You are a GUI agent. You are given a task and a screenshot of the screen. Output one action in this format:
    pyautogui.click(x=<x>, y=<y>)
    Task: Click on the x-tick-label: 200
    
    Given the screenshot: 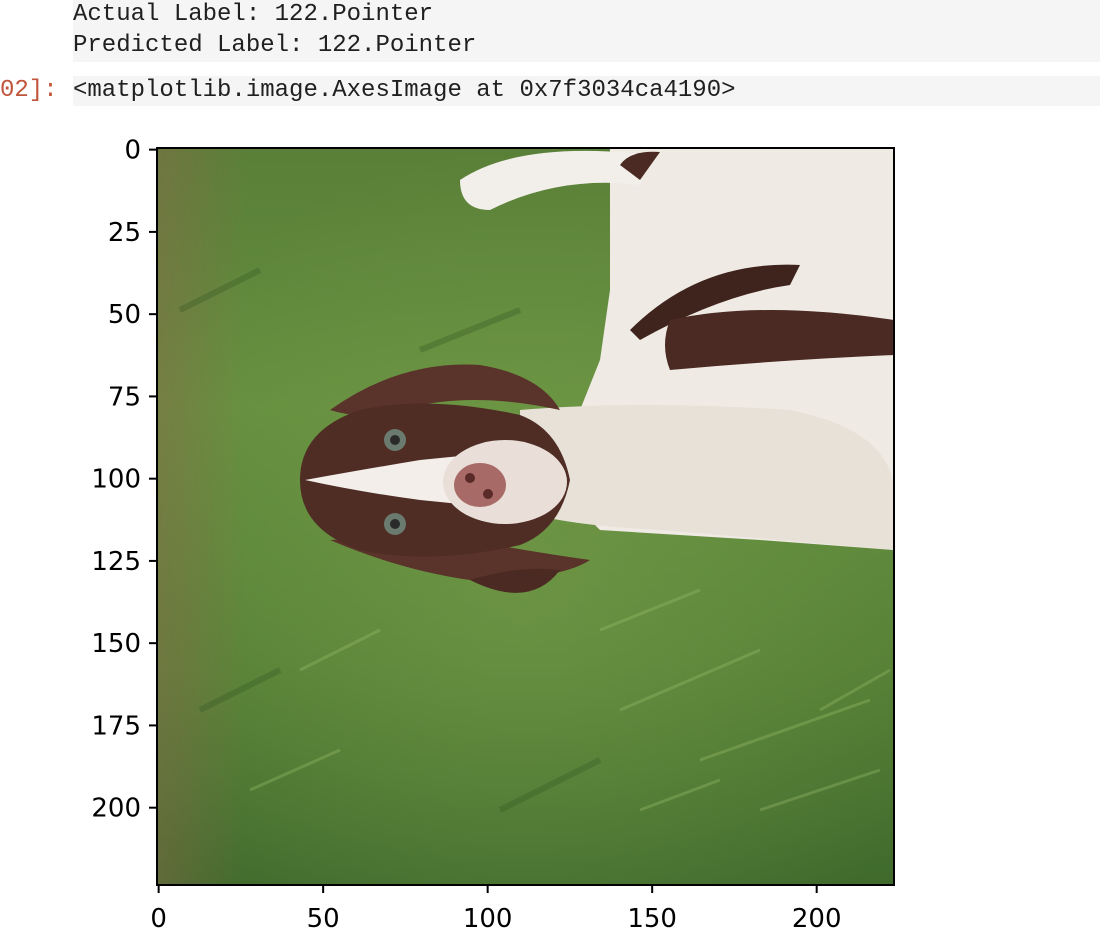 What is the action you would take?
    pyautogui.click(x=817, y=919)
    